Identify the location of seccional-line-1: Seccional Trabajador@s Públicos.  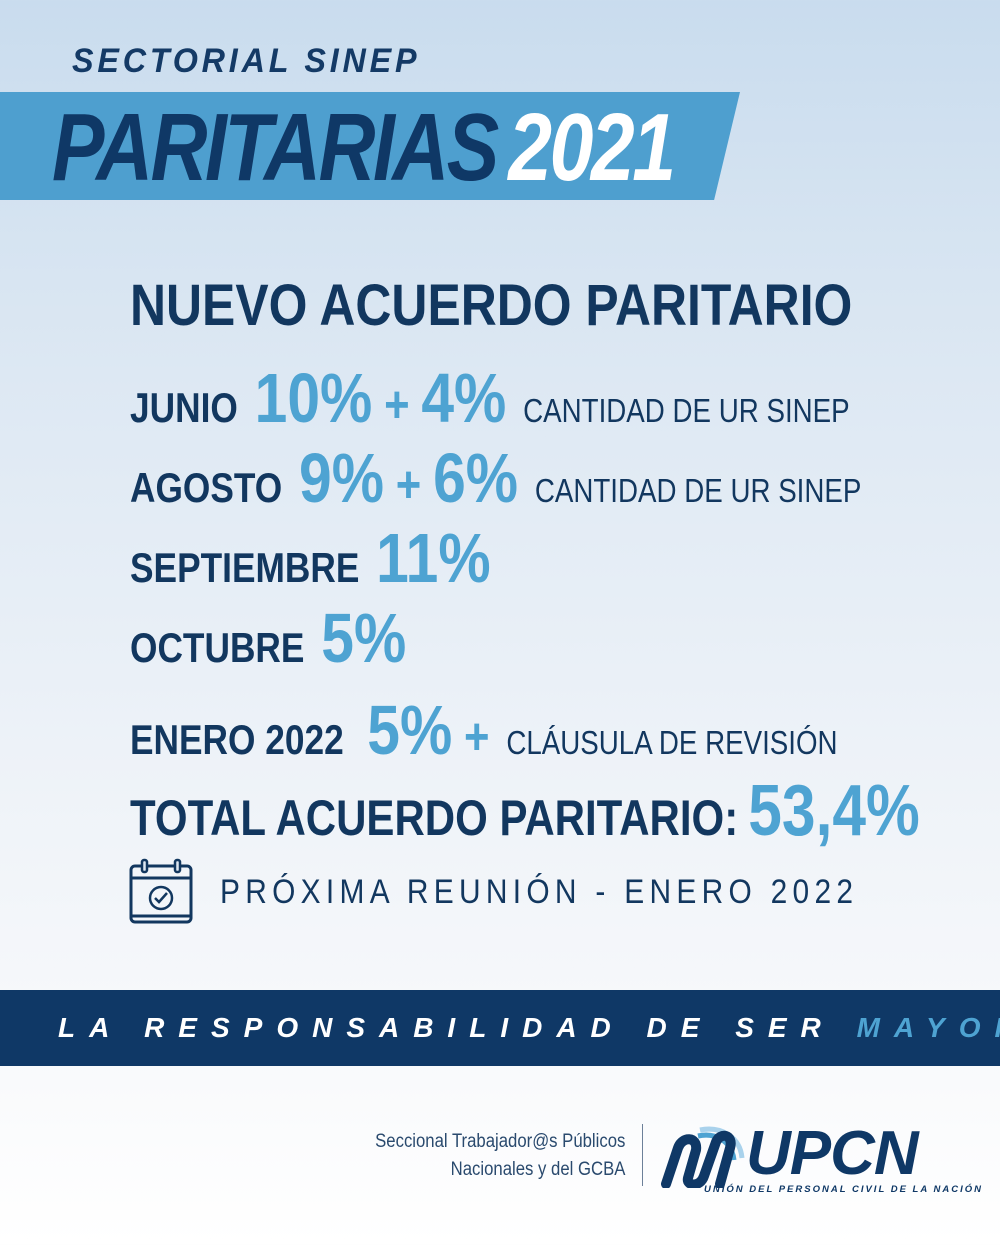
(499, 1141).